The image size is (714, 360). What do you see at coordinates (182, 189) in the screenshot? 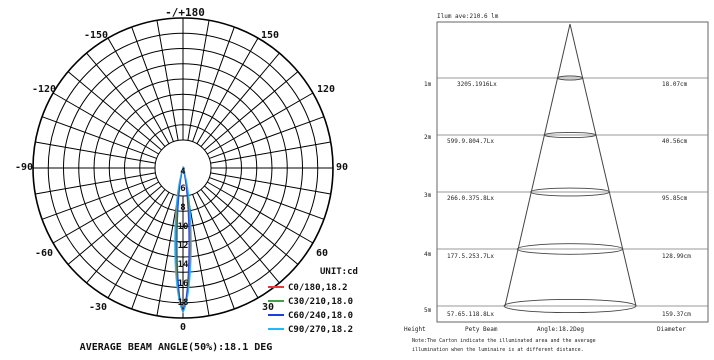
I see `radial-label-1: 6` at bounding box center [182, 189].